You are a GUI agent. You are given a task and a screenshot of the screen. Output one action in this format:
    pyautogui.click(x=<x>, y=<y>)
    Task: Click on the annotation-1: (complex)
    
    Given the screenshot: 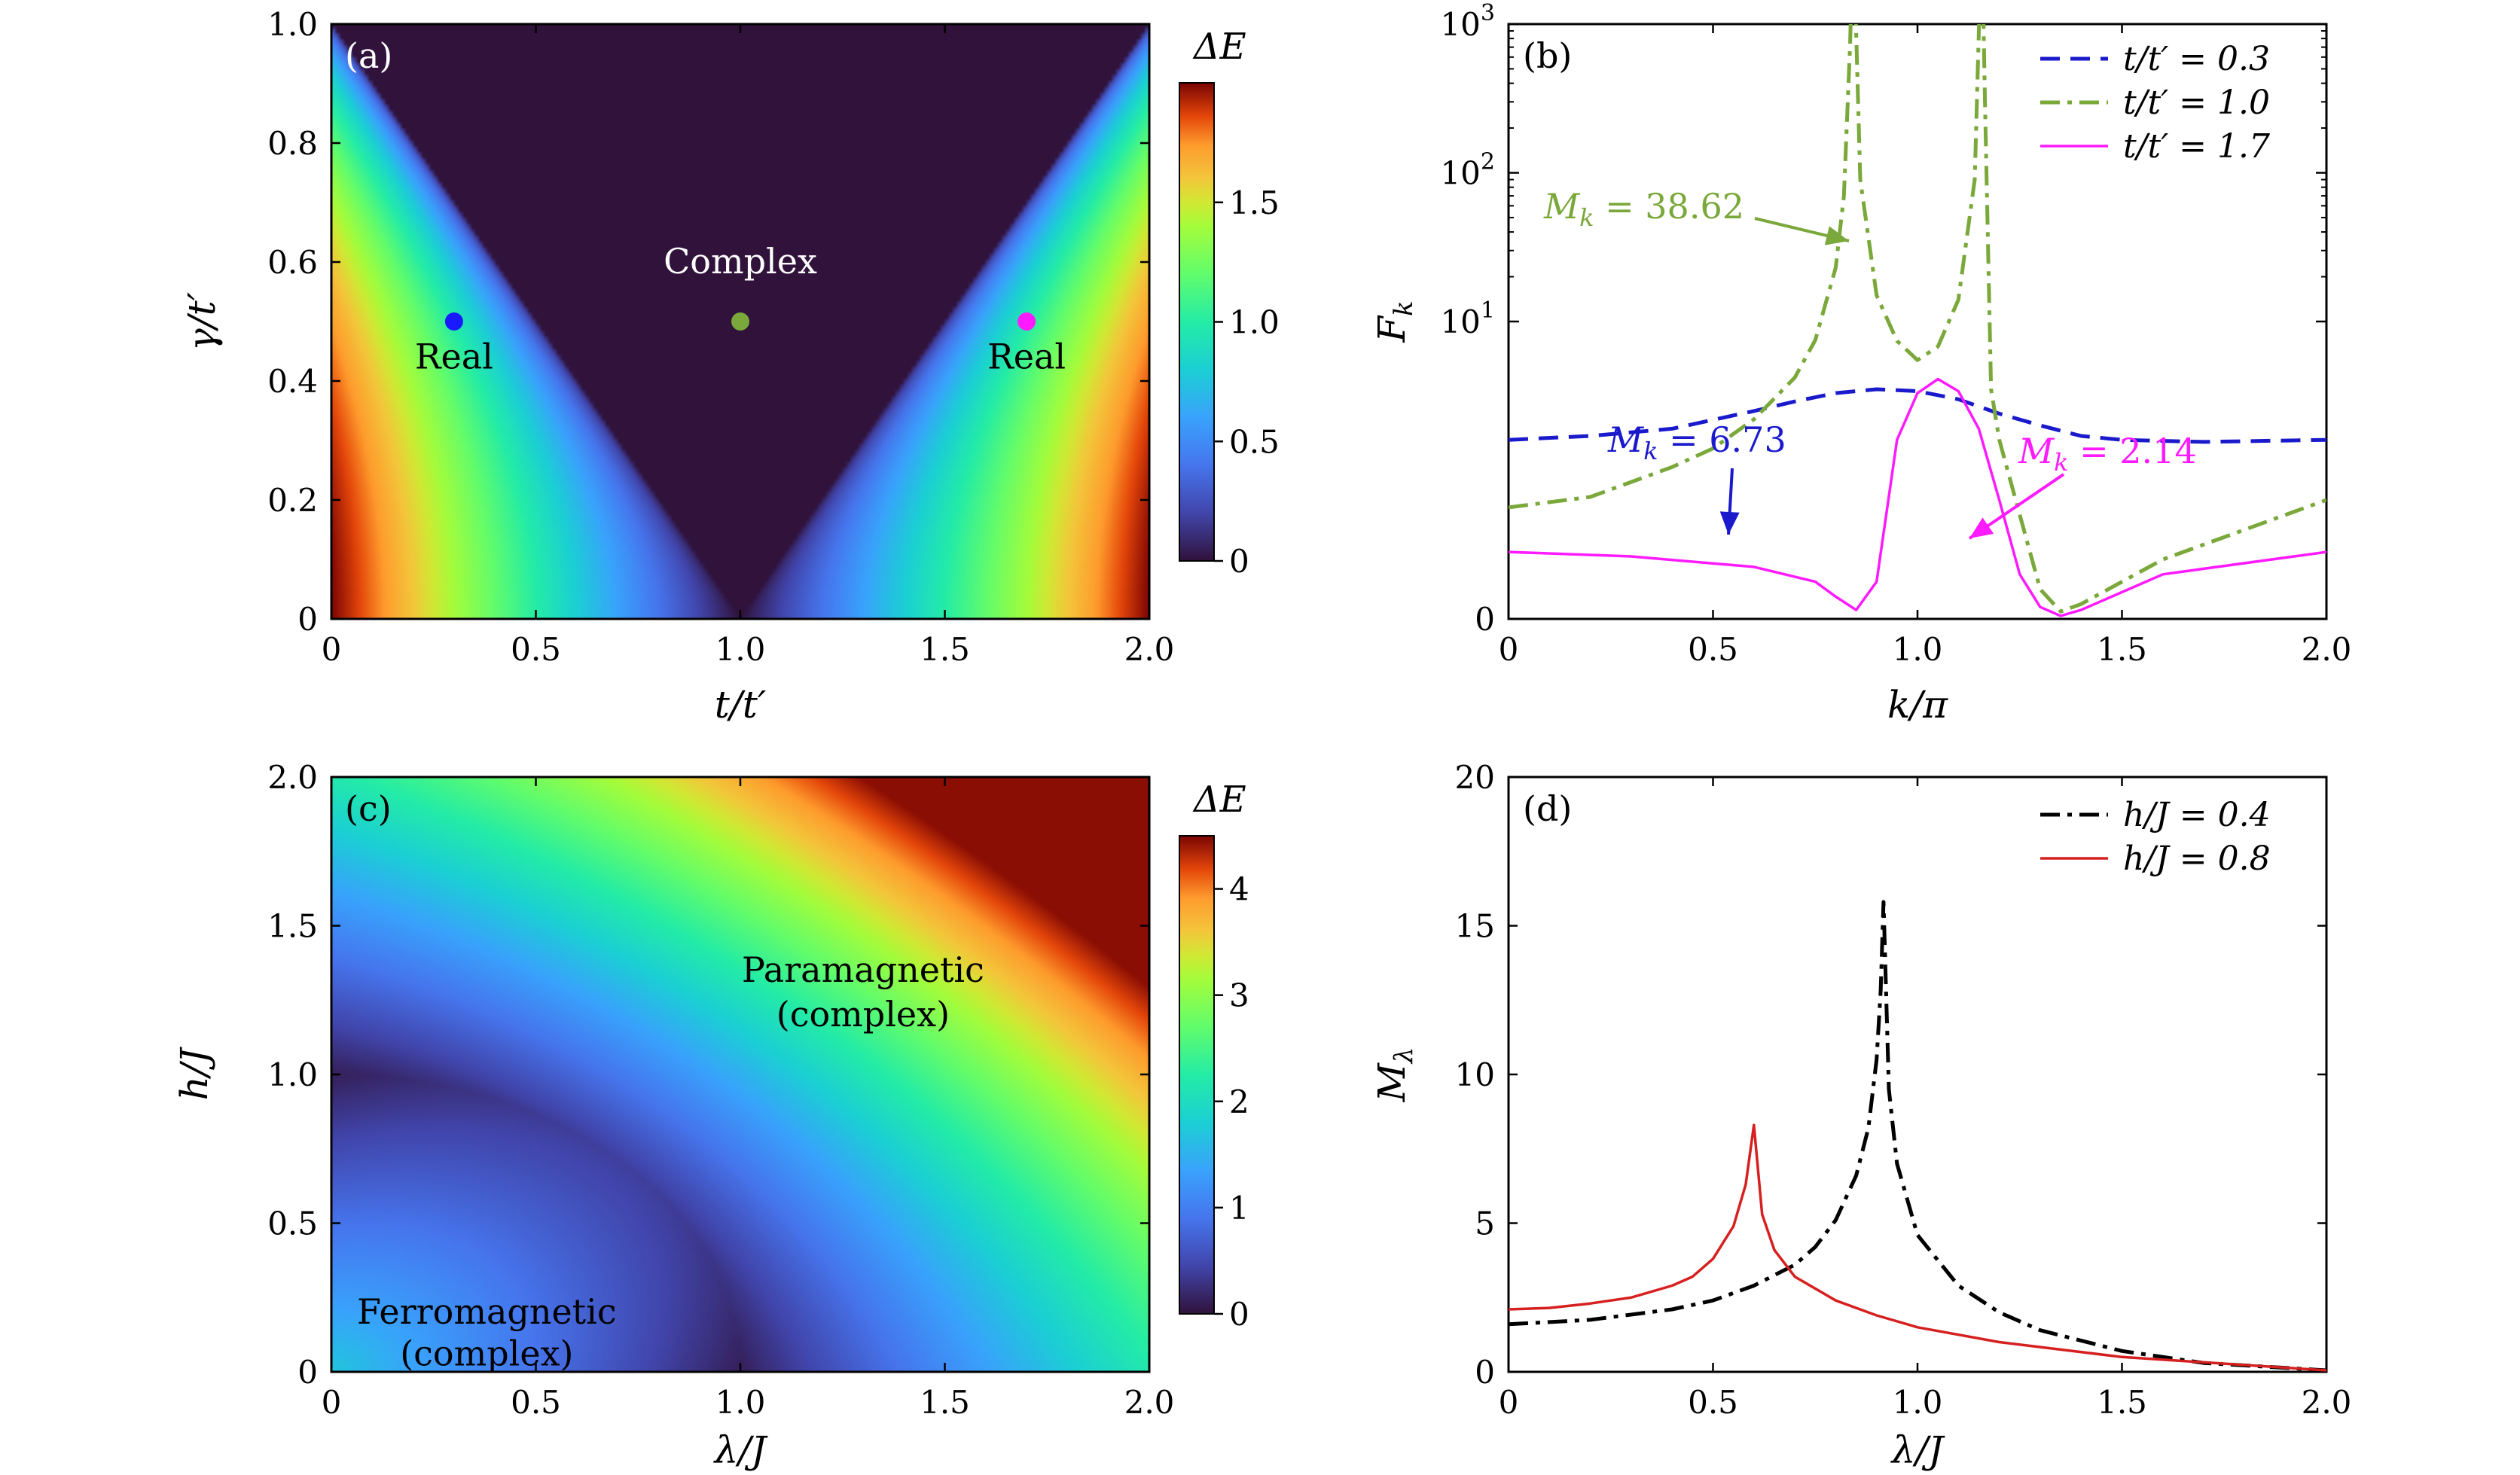 What is the action you would take?
    pyautogui.click(x=863, y=1014)
    